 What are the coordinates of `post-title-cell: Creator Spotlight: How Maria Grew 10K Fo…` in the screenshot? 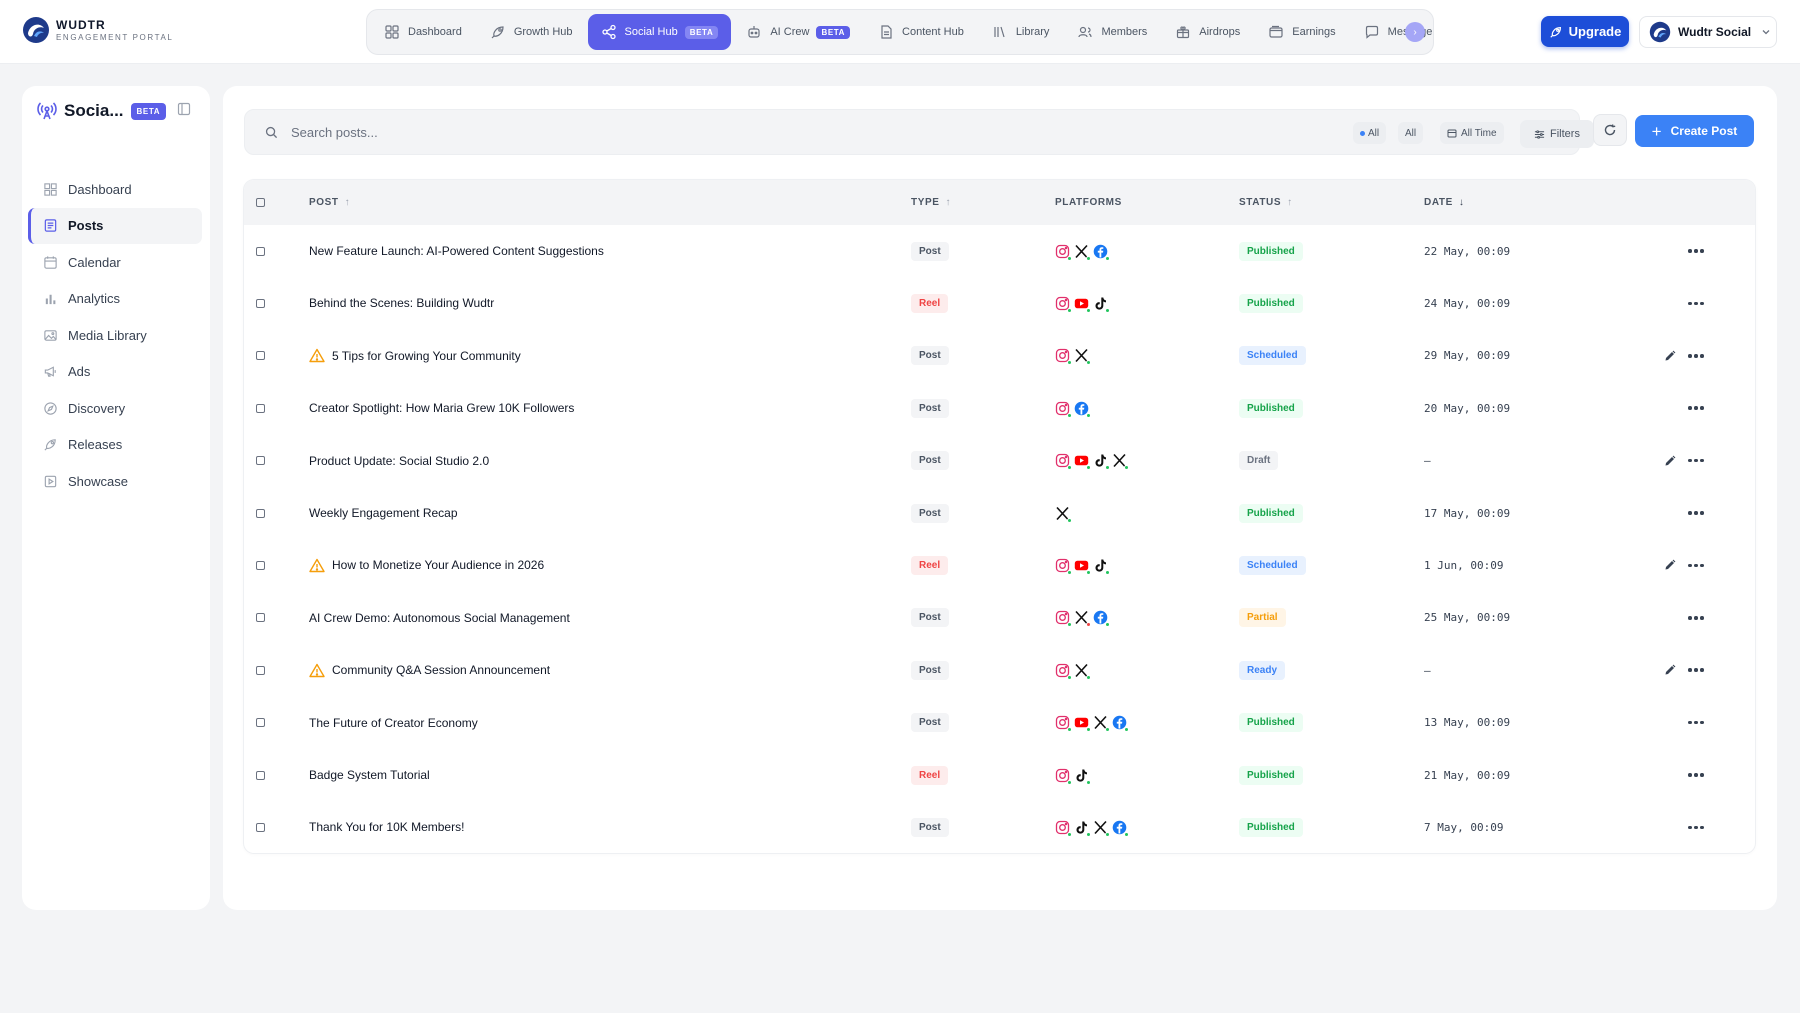 It's located at (441, 408).